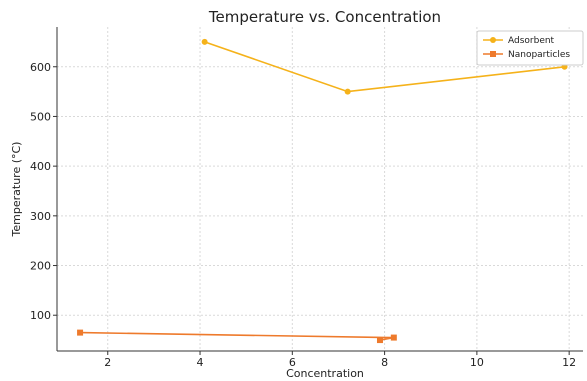 The width and height of the screenshot is (587, 381). I want to click on y-tick-label: 600, so click(40, 67).